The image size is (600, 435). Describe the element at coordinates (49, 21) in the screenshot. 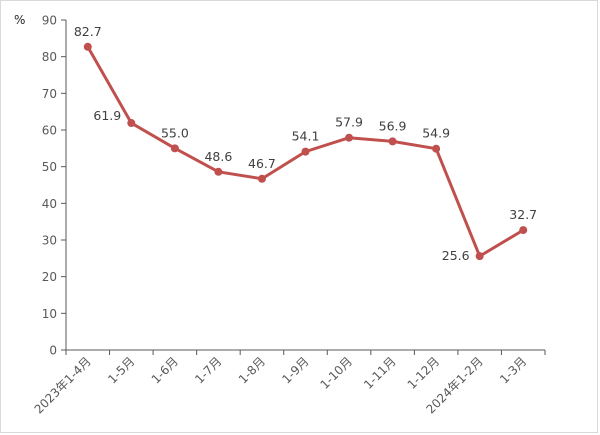

I see `y-tick-label: 90` at that location.